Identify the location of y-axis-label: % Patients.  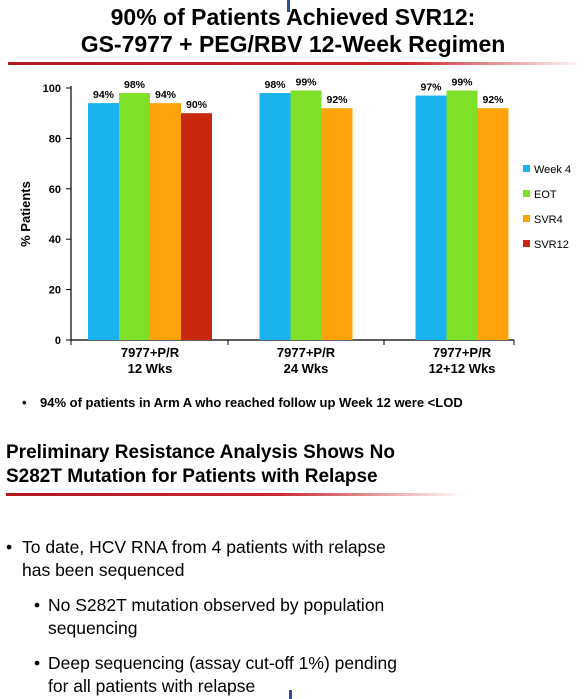
(25, 214).